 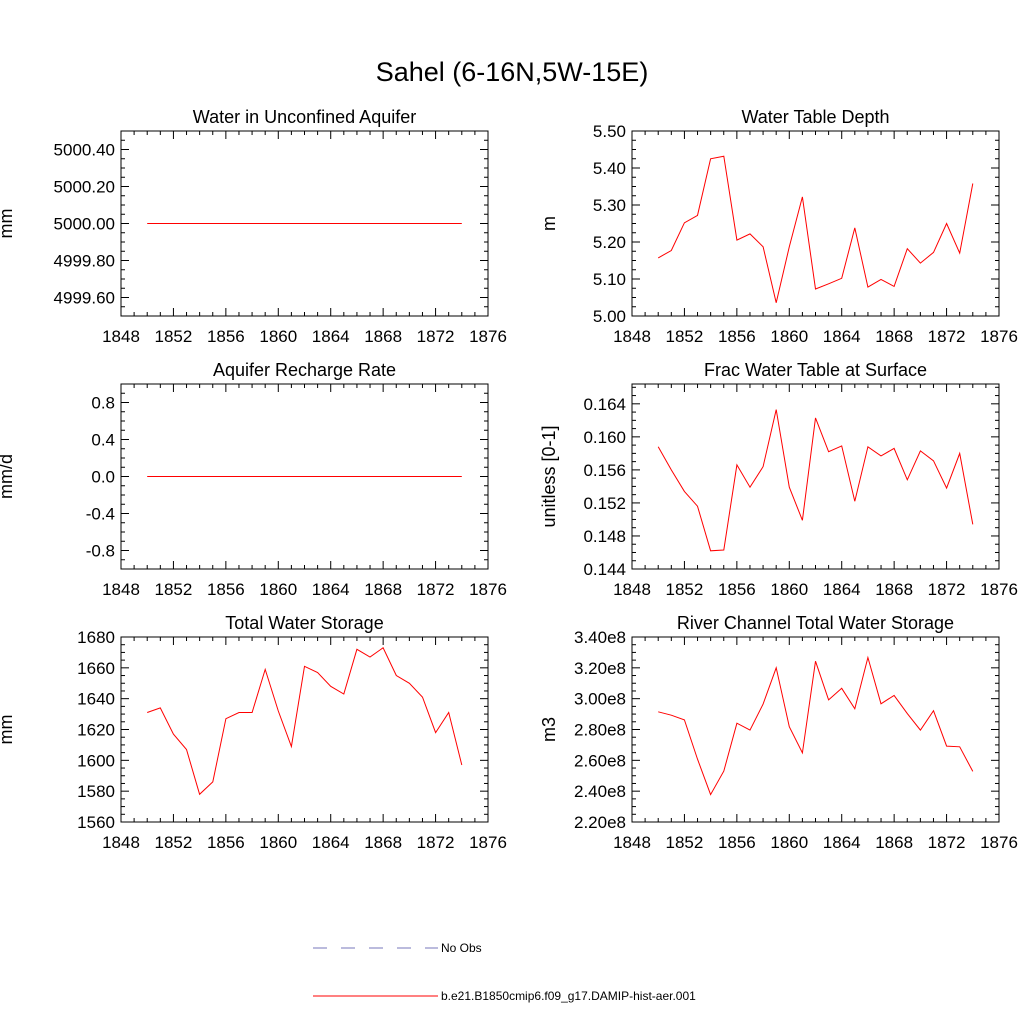 What do you see at coordinates (947, 589) in the screenshot?
I see `x-tick-label: 1872` at bounding box center [947, 589].